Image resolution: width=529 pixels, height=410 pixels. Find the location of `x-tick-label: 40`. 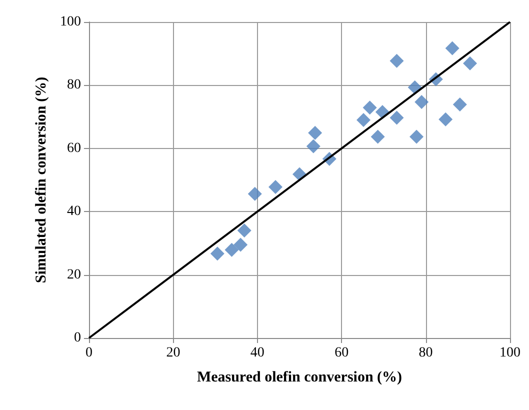

x-tick-label: 40 is located at coordinates (257, 353).